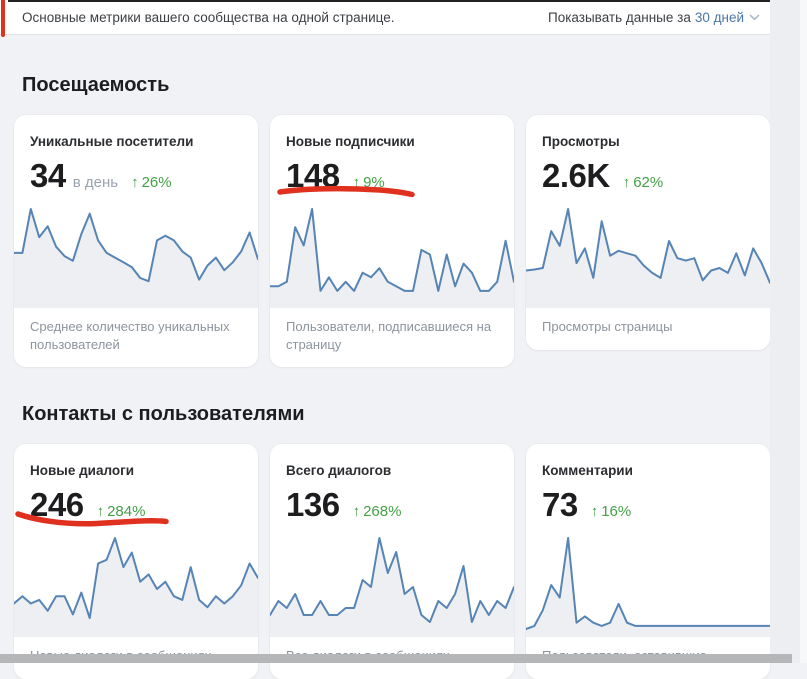 This screenshot has height=679, width=807. Describe the element at coordinates (607, 326) in the screenshot. I see `card-description: Просмотры страницы` at that location.